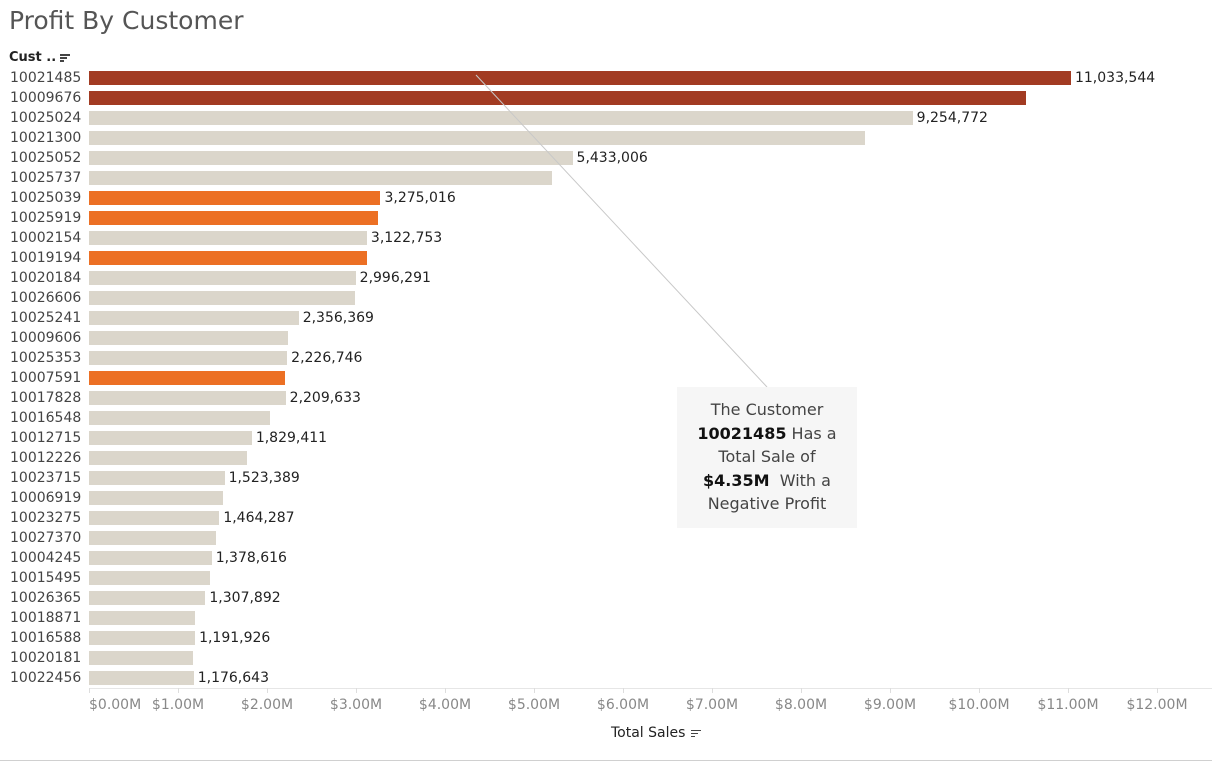 The height and width of the screenshot is (763, 1212). Describe the element at coordinates (356, 705) in the screenshot. I see `tick-label: $3.00M` at that location.